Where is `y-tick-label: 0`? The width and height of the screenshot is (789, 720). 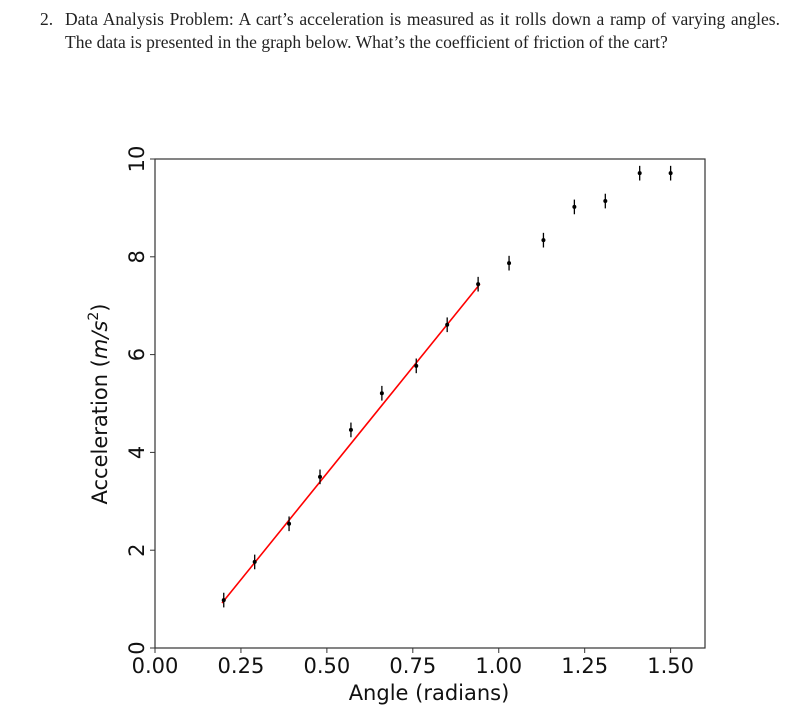 y-tick-label: 0 is located at coordinates (137, 647).